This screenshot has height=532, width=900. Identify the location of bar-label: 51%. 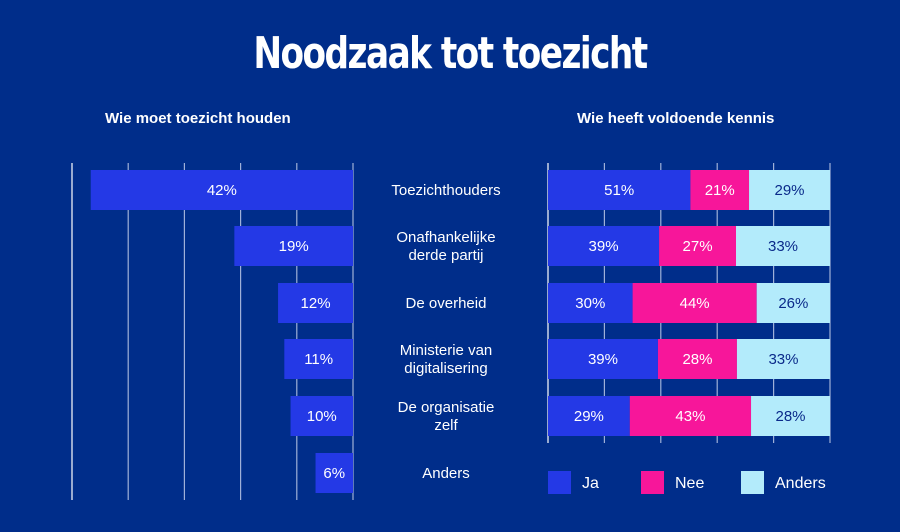
(619, 190).